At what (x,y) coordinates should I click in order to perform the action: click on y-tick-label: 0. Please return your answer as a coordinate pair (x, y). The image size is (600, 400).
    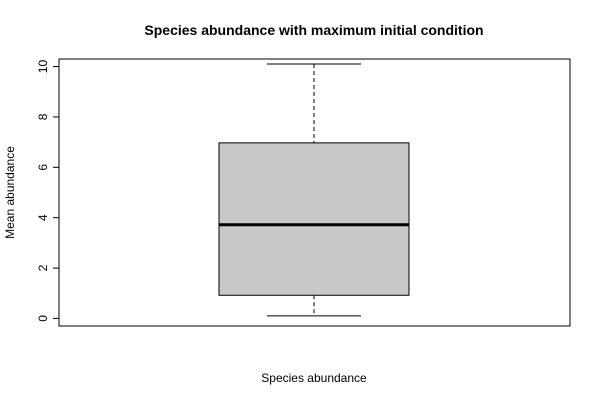
    Looking at the image, I should click on (43, 318).